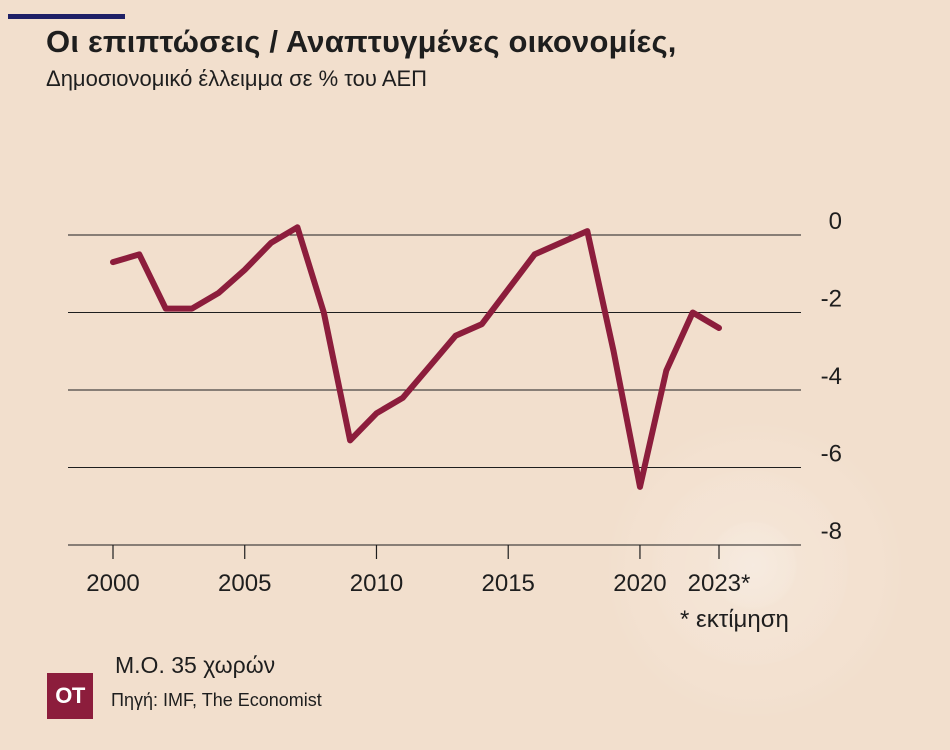 This screenshot has width=950, height=750. What do you see at coordinates (734, 619) in the screenshot?
I see `estimate-note: * εκτίμηση` at bounding box center [734, 619].